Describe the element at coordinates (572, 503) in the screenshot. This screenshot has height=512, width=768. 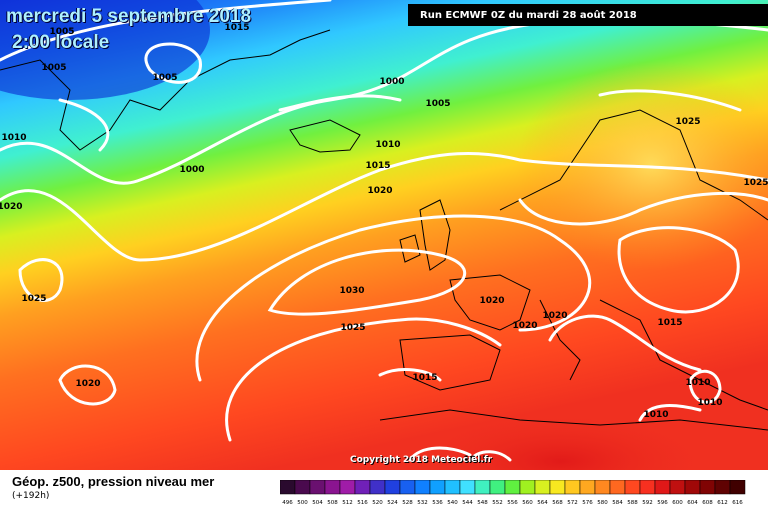
I see `legend-tick-label: 572` at that location.